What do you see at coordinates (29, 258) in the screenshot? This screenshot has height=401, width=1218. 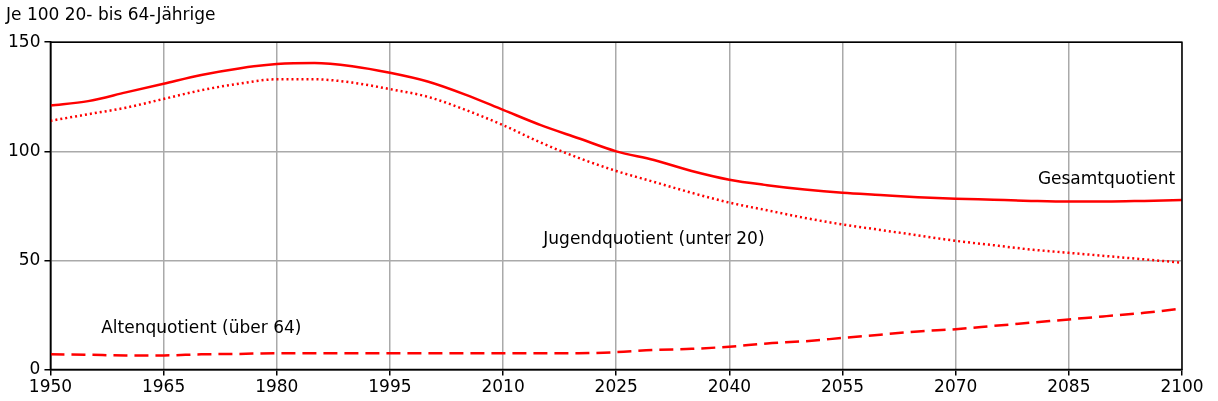 I see `y-tick-label: 50` at bounding box center [29, 258].